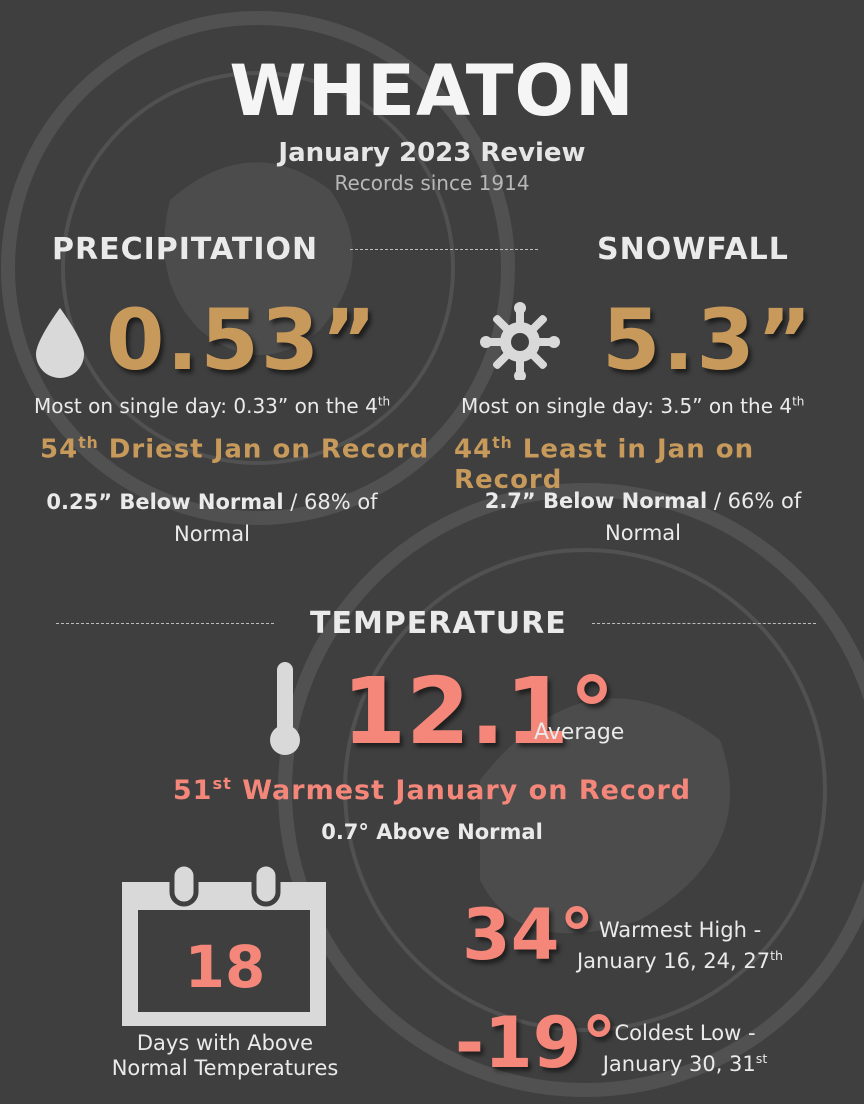  Describe the element at coordinates (604, 464) in the screenshot. I see `snowfall-rank: 44th Least in Jan on Record` at that location.